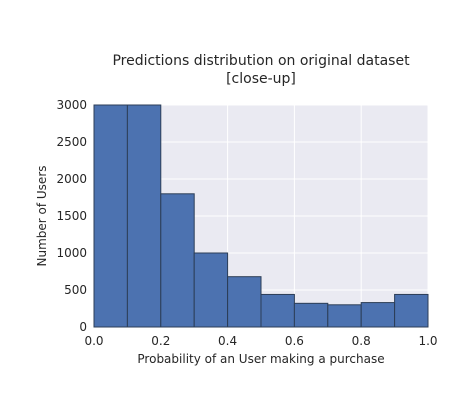 The height and width of the screenshot is (402, 475). What do you see at coordinates (361, 341) in the screenshot?
I see `x-tick-label: 0.8` at bounding box center [361, 341].